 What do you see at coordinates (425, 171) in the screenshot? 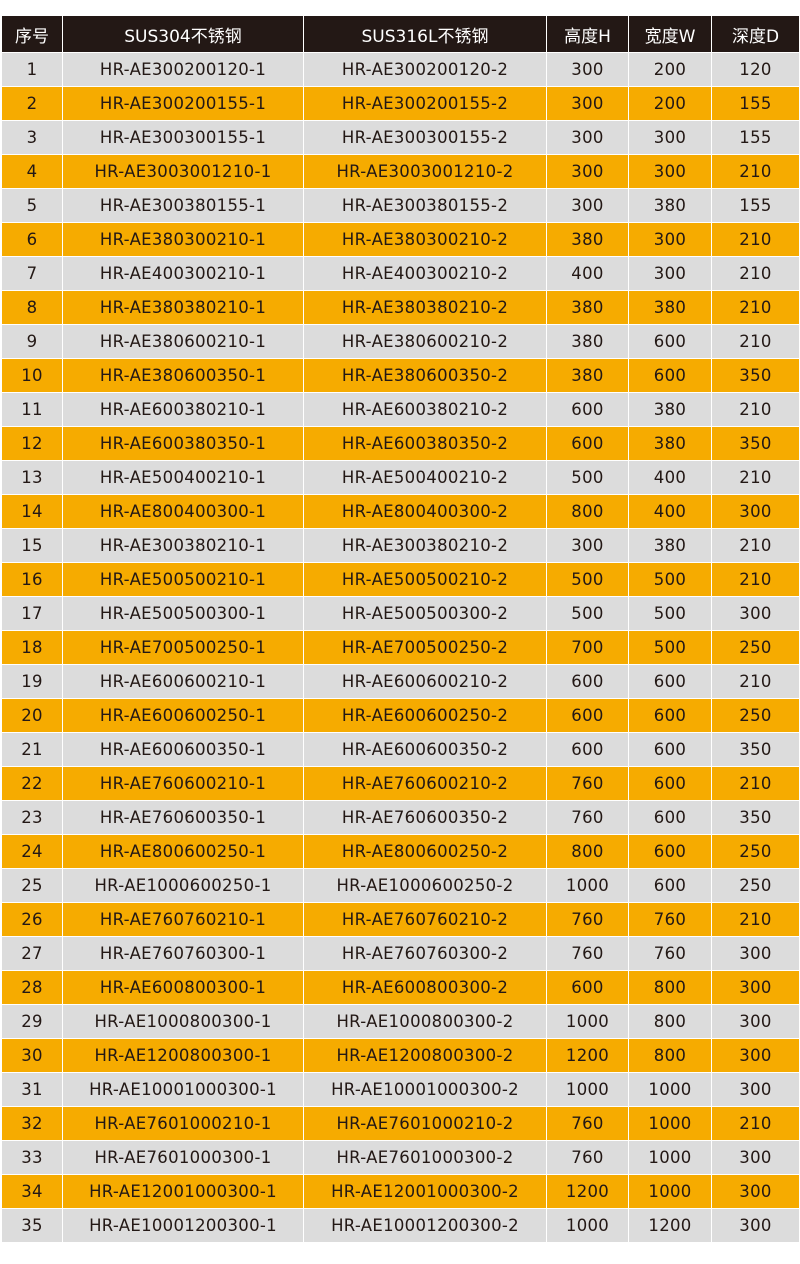
I see `cell-sus316l-model: HR-AE3003001210-2` at bounding box center [425, 171].